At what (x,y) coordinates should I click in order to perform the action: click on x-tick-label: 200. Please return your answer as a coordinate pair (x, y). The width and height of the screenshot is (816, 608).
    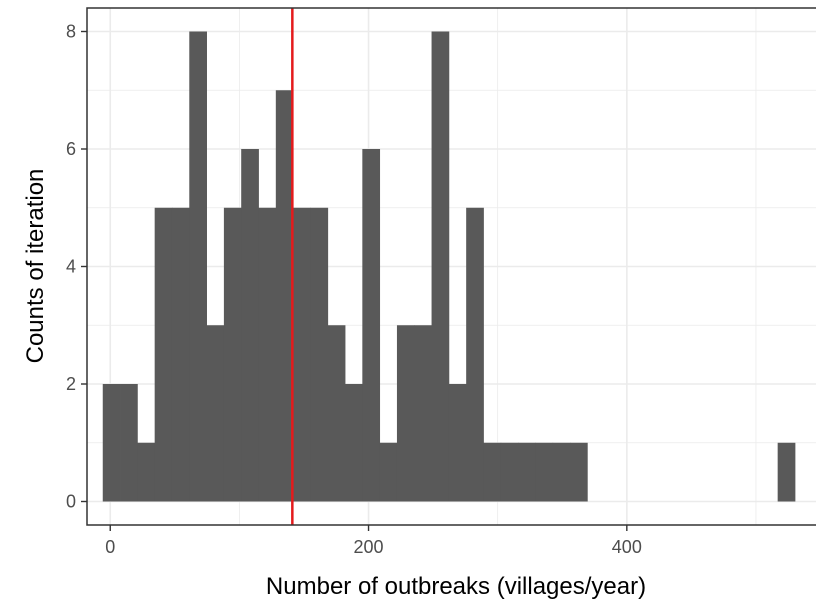
    Looking at the image, I should click on (369, 547).